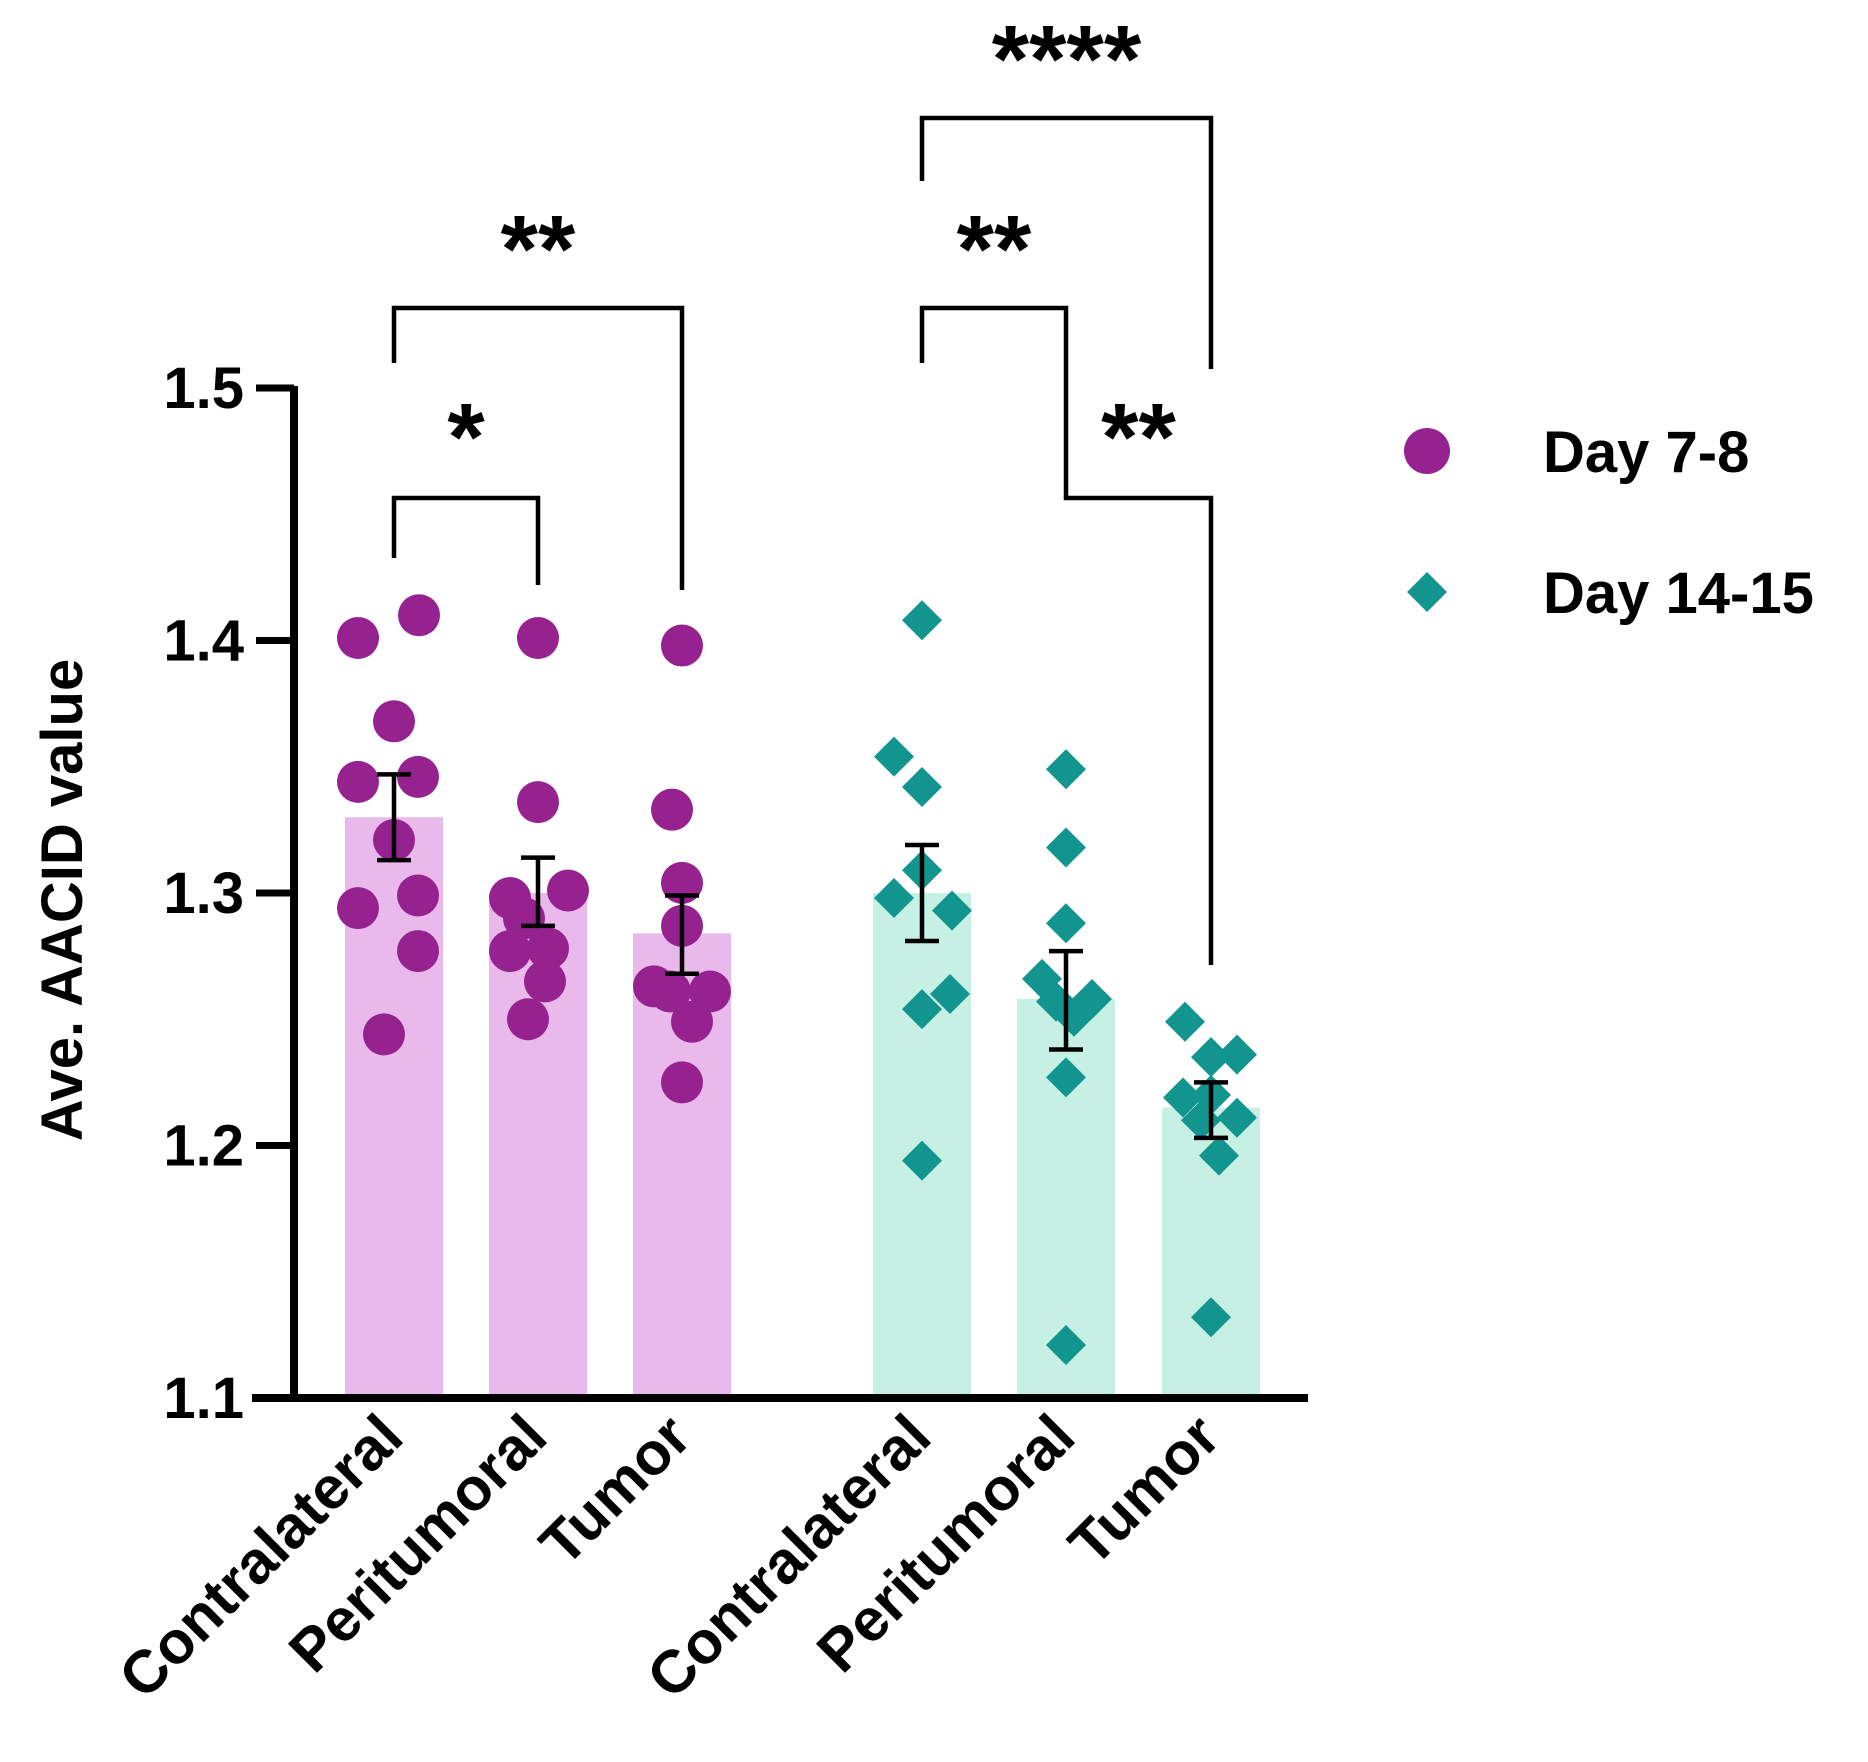  I want to click on legend-item: Day 14-15, so click(1610, 593).